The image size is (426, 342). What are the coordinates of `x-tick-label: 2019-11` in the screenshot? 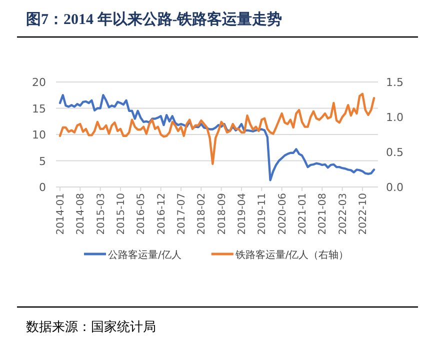 It's located at (262, 214).